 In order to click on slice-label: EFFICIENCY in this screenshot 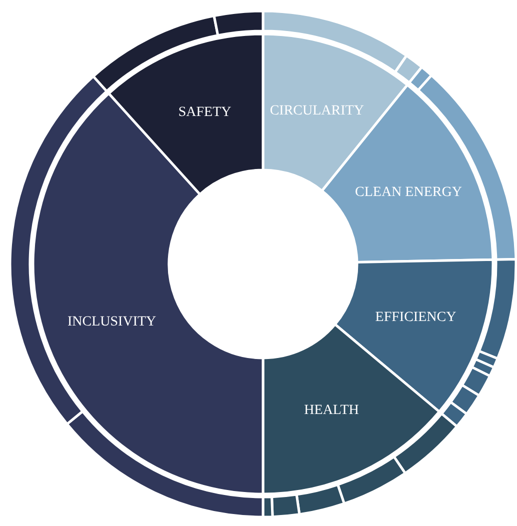, I will do `click(415, 318)`.